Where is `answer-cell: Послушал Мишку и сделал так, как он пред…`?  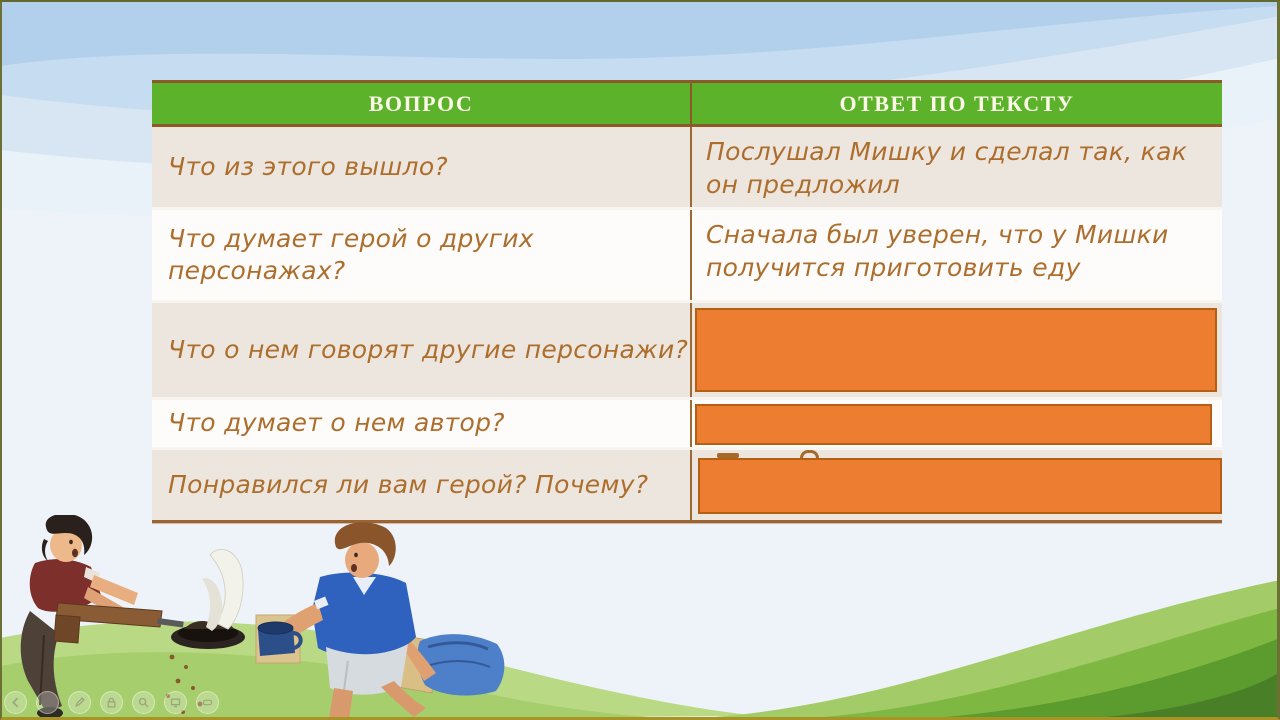
answer-cell: Послушал Мишку и сделал так, как он пред… is located at coordinates (957, 167).